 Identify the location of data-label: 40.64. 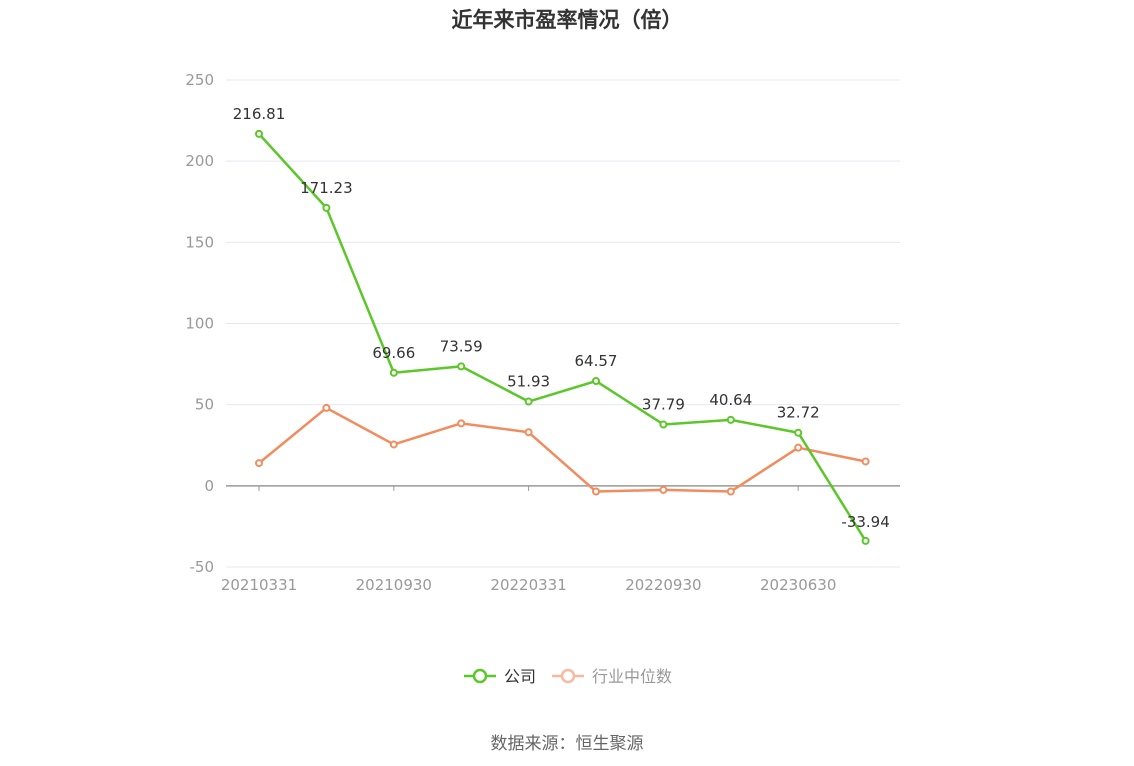
(730, 400).